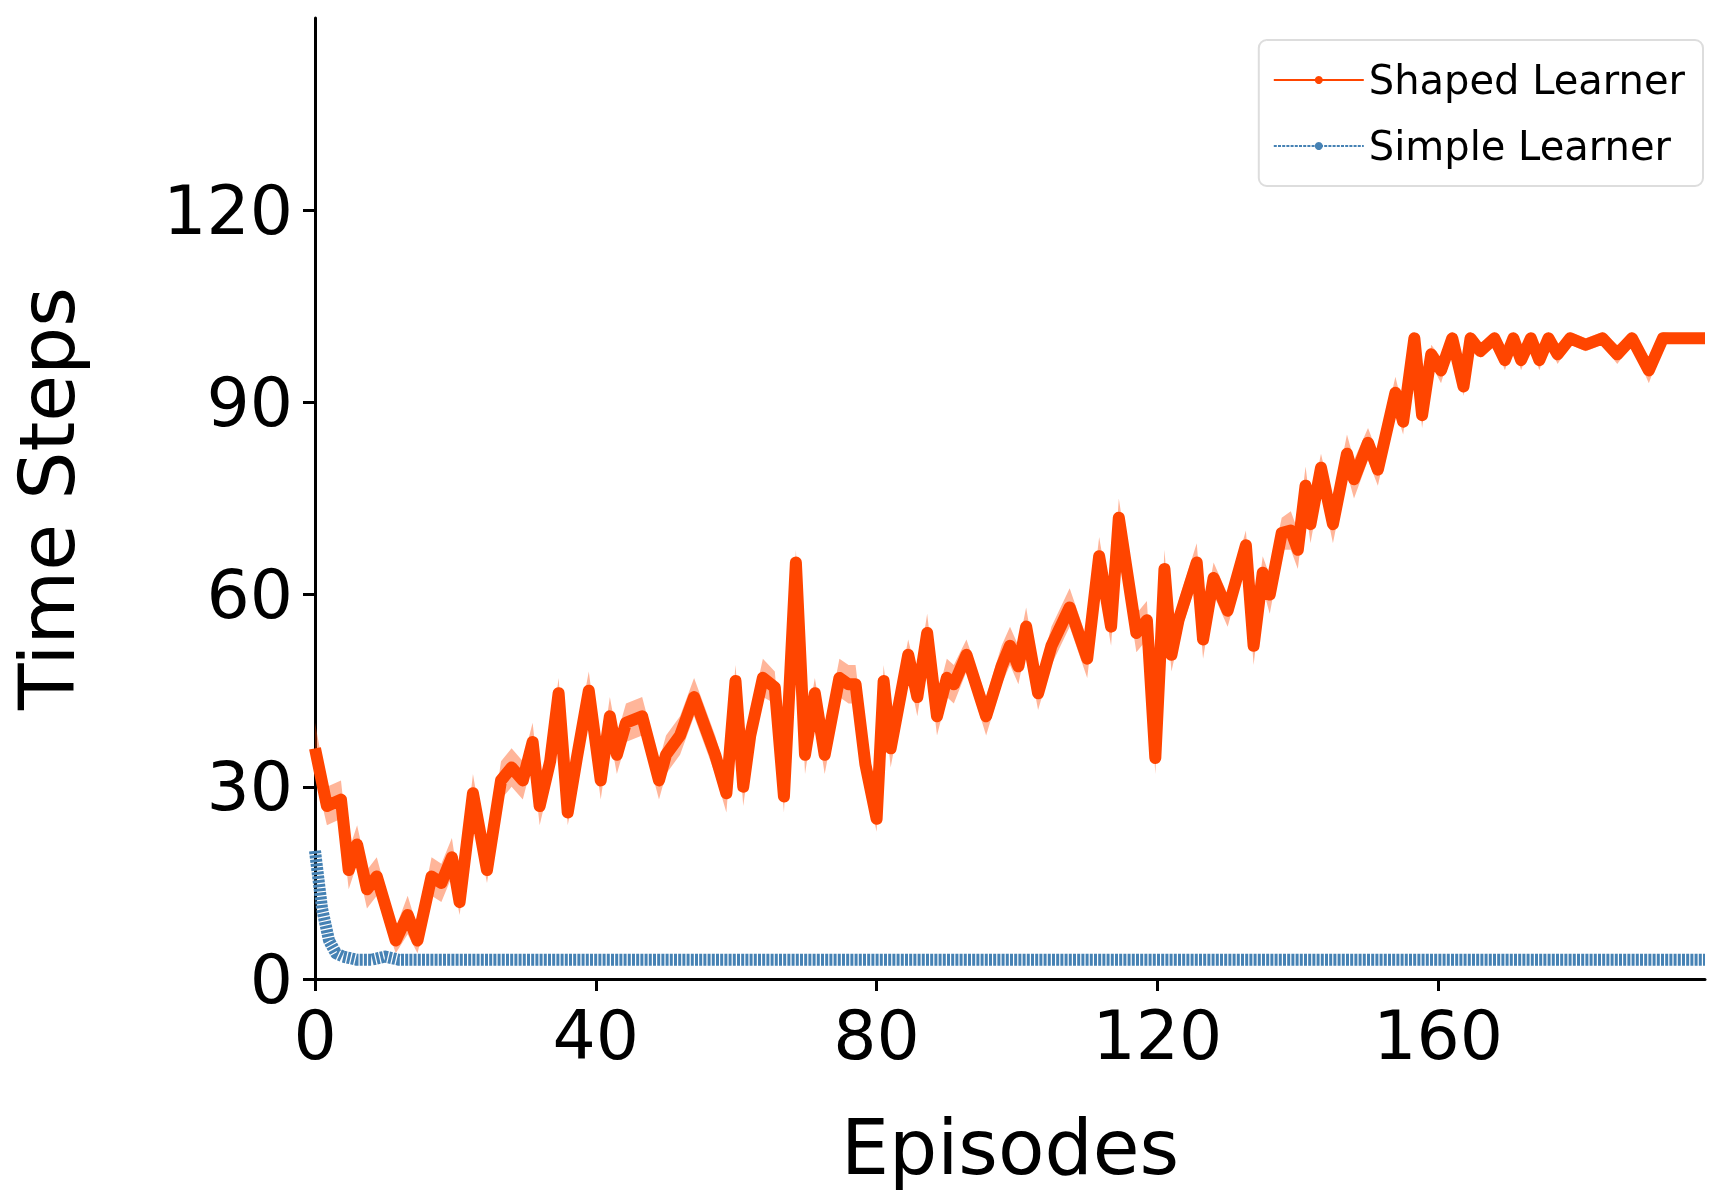  Describe the element at coordinates (47, 499) in the screenshot. I see `y-axis-title: Time Steps` at that location.